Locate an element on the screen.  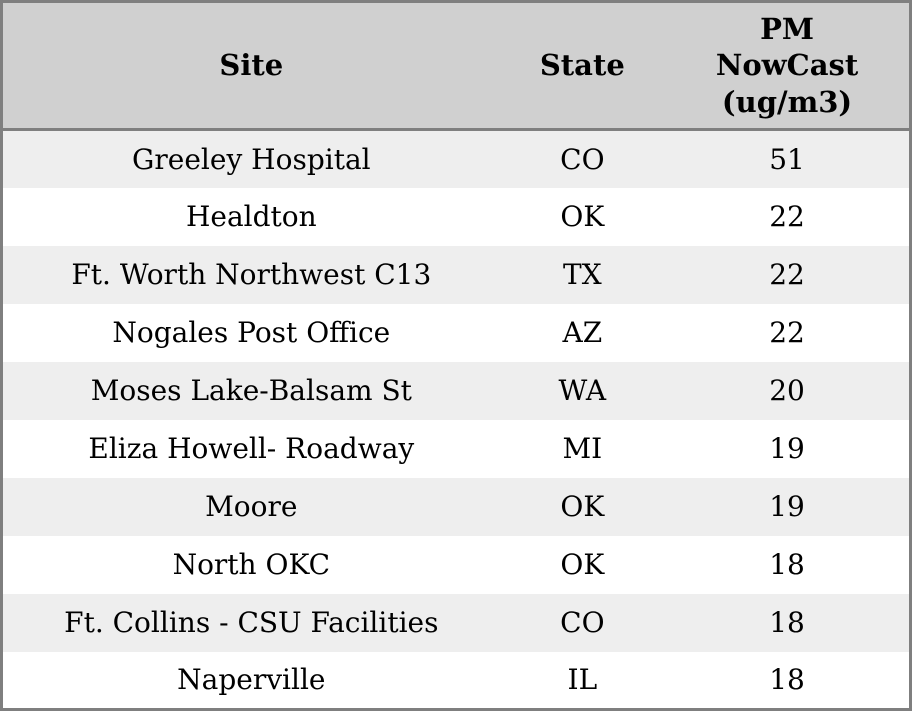
table-row: Eliza Howell- Roadway MI 19 is located at coordinates (456, 448).